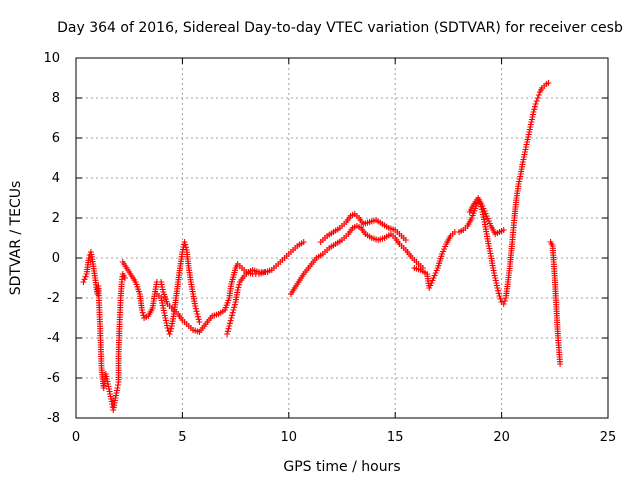 The width and height of the screenshot is (640, 480). I want to click on y-tick-label: -2, so click(53, 298).